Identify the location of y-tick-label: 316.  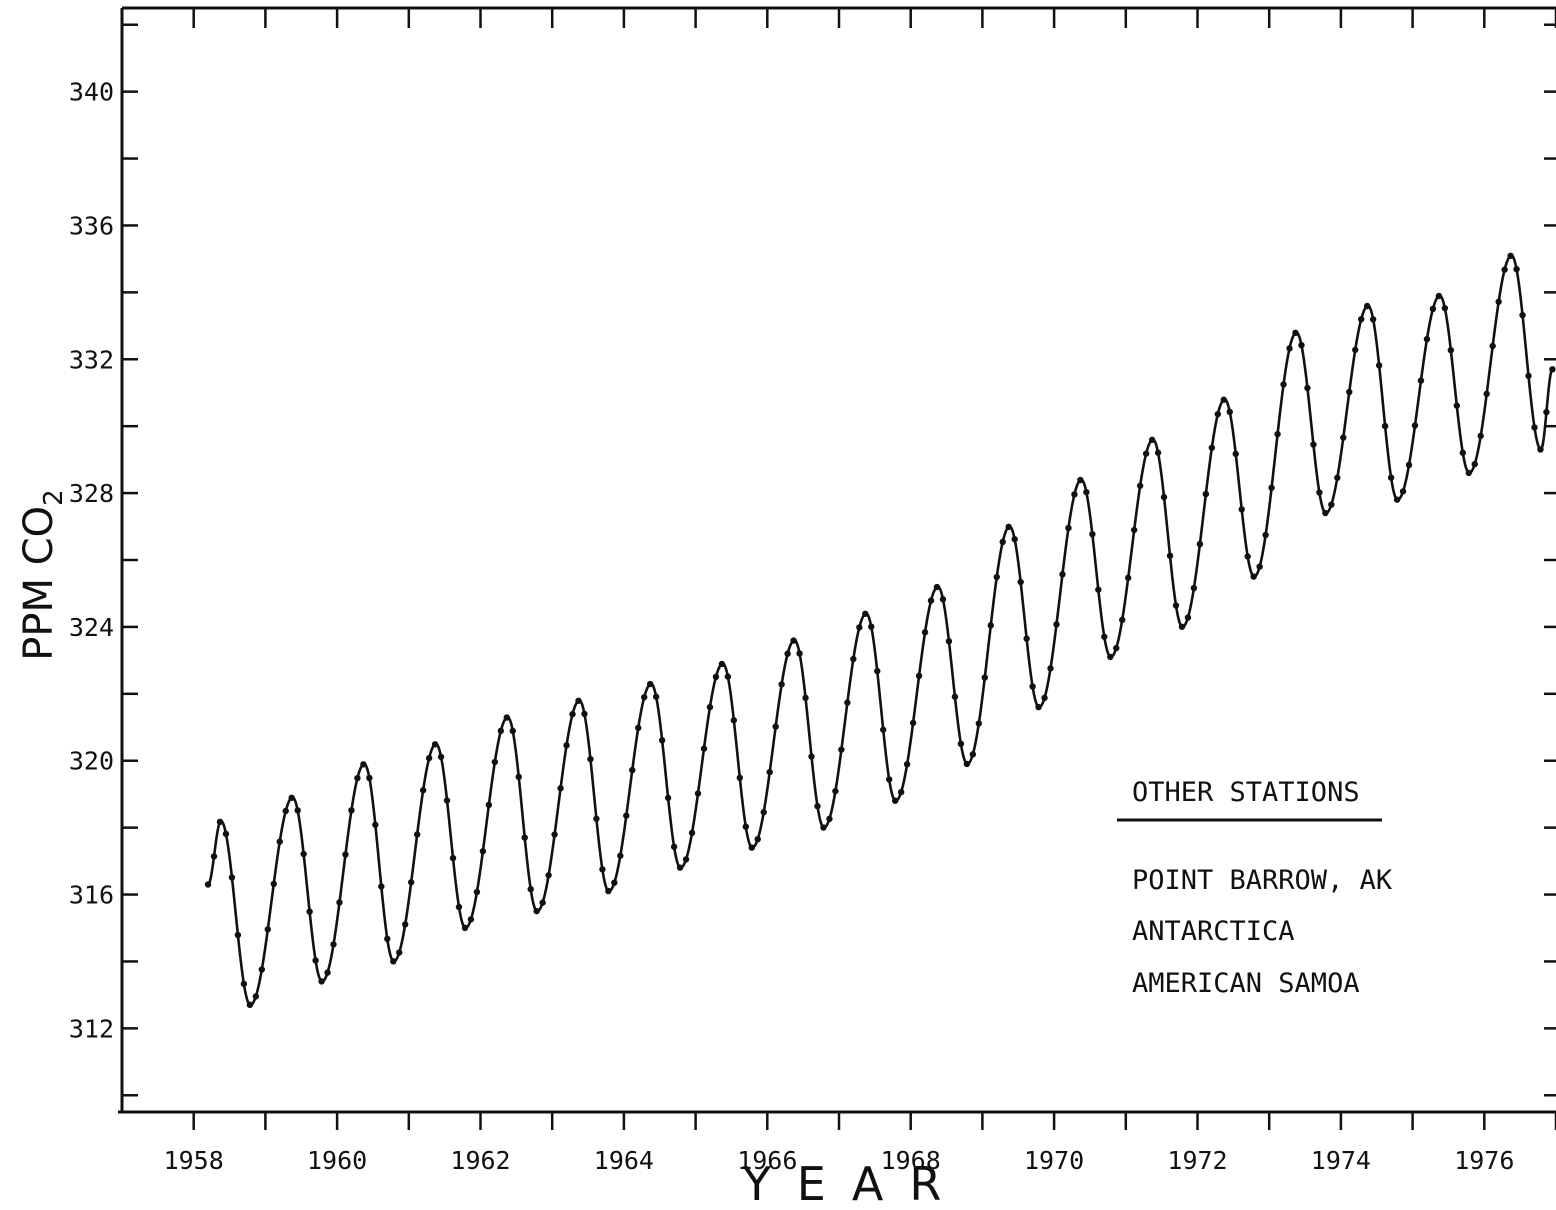
(91, 895).